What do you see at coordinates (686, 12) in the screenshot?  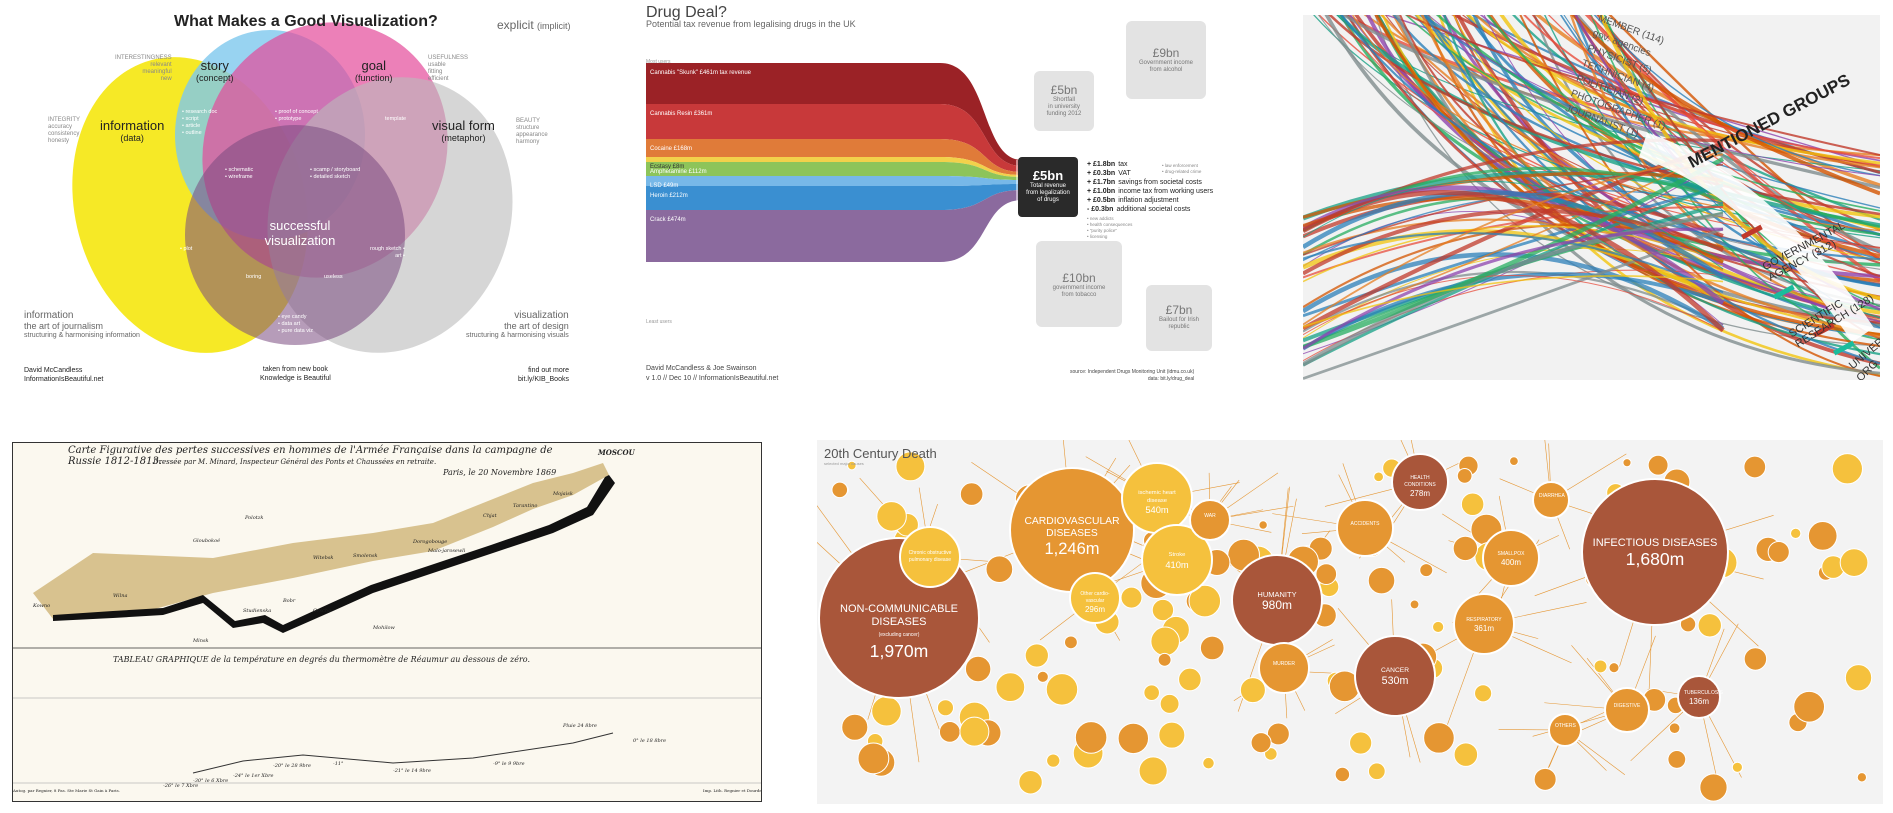 I see `drug-title: Drug Deal?` at bounding box center [686, 12].